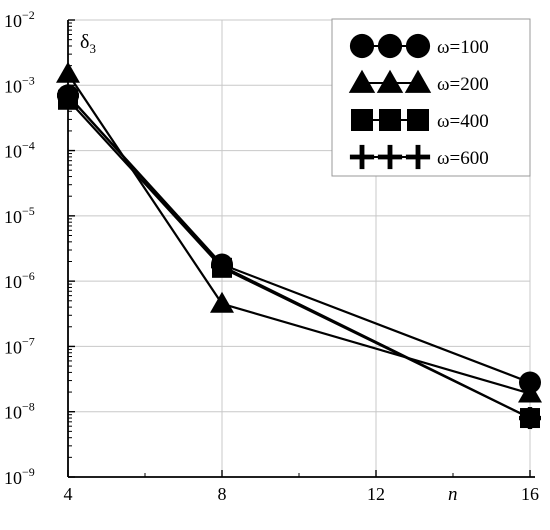 The image size is (550, 530). I want to click on y-tick-label: 10⁻³, so click(19, 84).